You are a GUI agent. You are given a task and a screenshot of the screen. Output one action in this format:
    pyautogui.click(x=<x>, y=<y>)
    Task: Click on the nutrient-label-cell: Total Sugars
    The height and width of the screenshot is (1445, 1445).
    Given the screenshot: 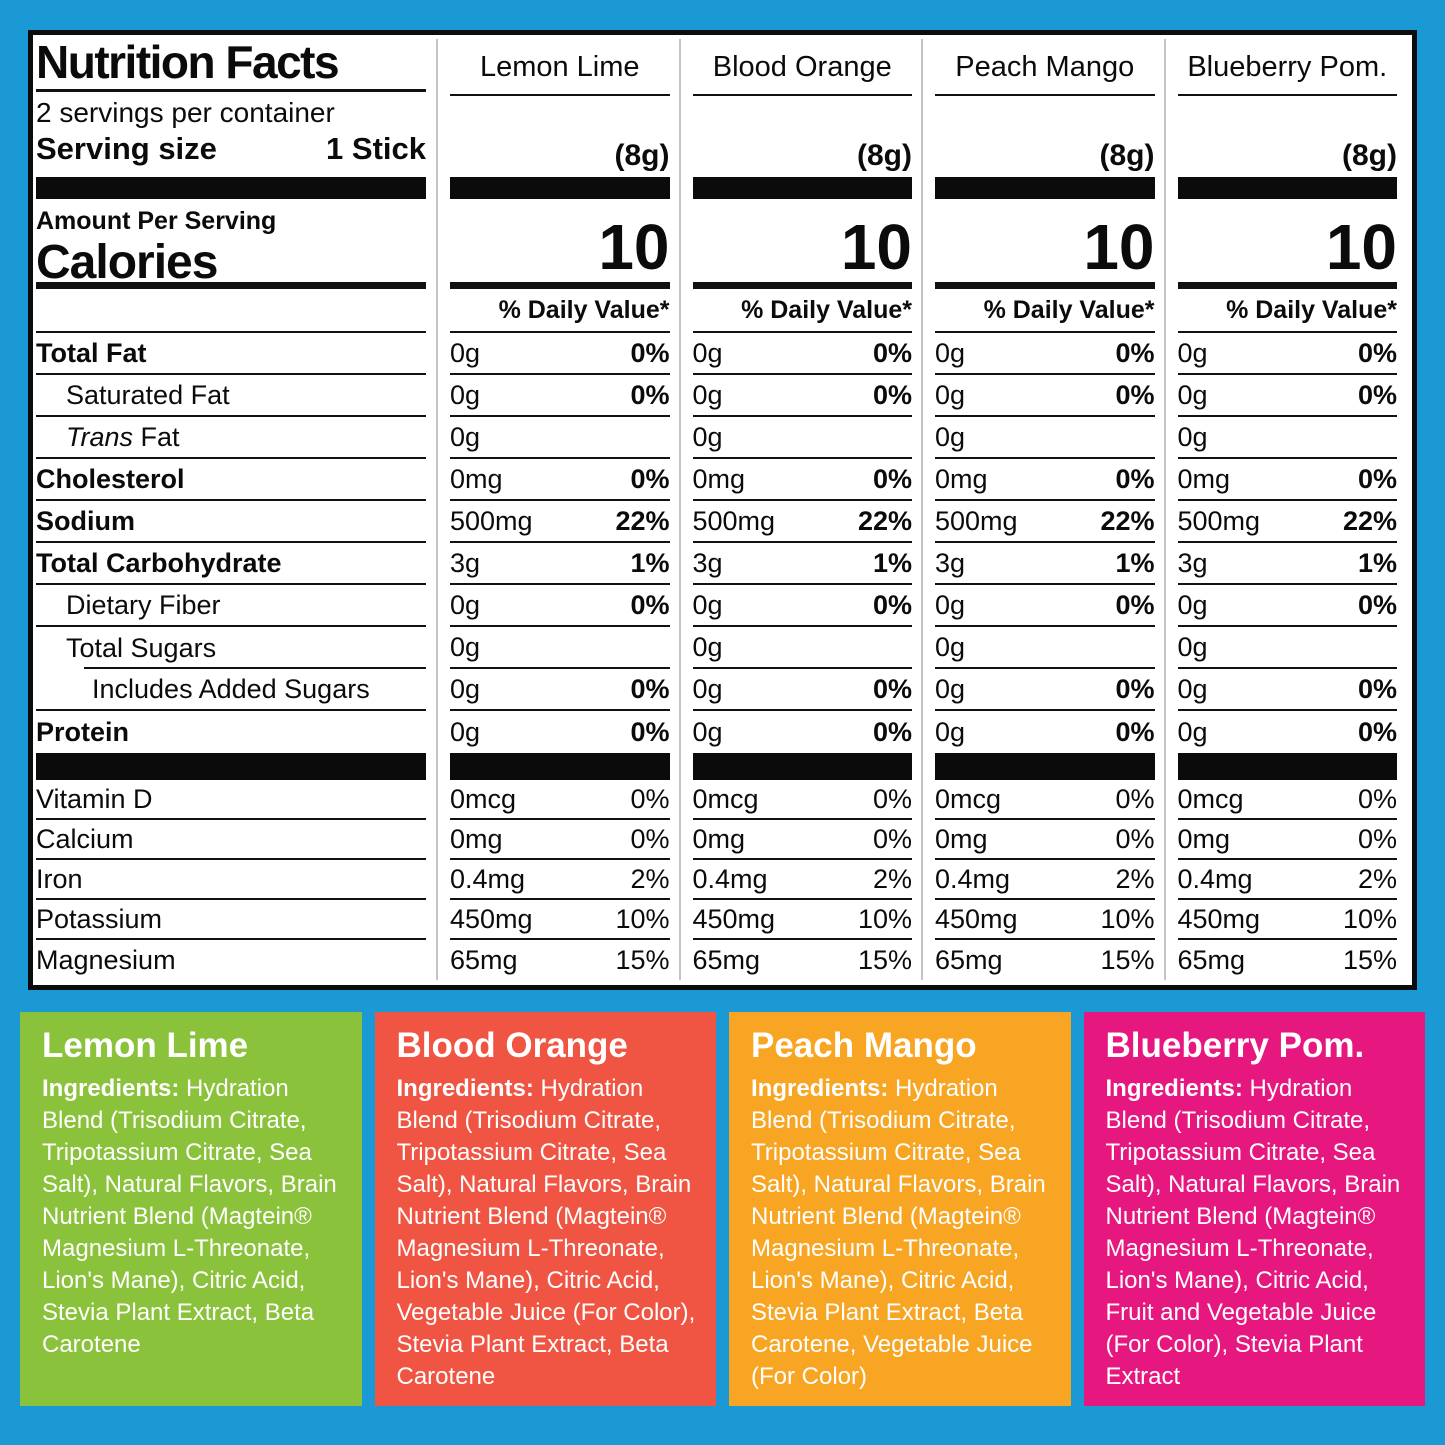 What is the action you would take?
    pyautogui.click(x=231, y=648)
    